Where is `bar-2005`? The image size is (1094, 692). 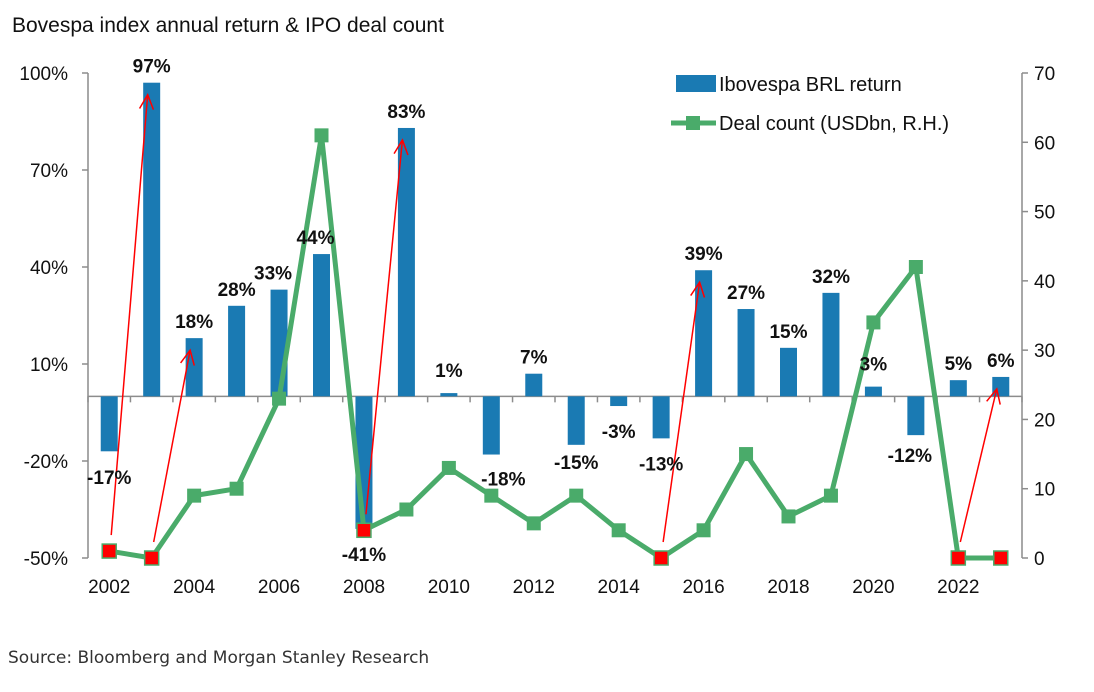
bar-2005 is located at coordinates (237, 351).